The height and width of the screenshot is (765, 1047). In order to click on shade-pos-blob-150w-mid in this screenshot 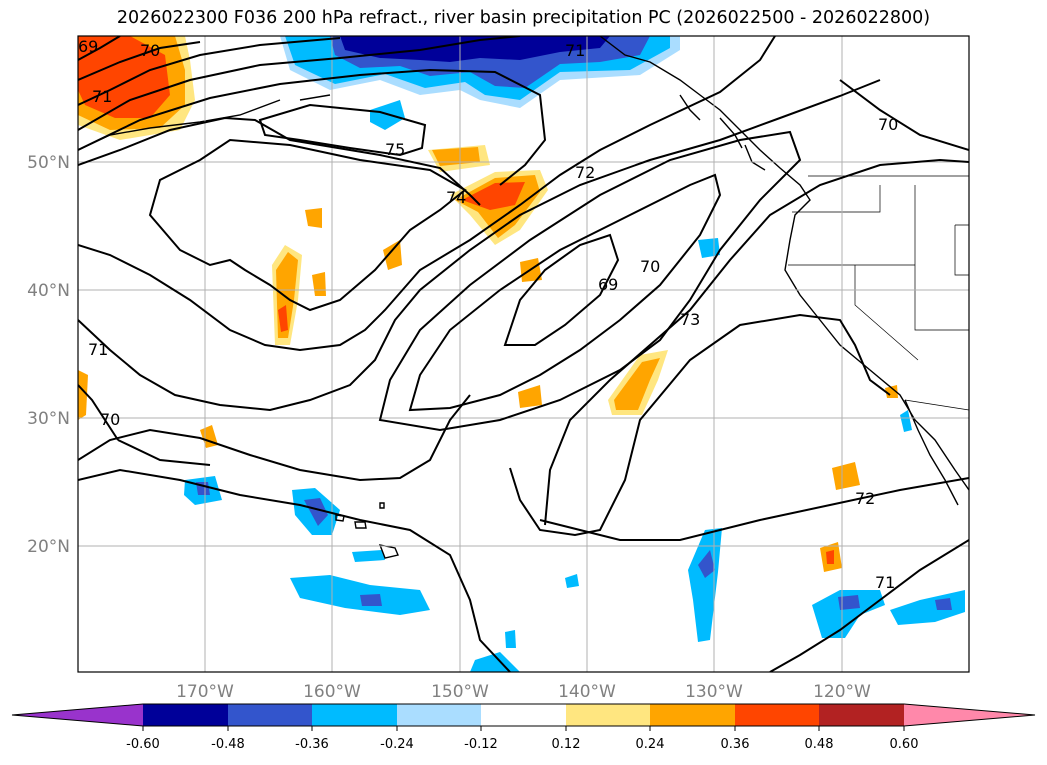, I will do `click(456, 156)`.